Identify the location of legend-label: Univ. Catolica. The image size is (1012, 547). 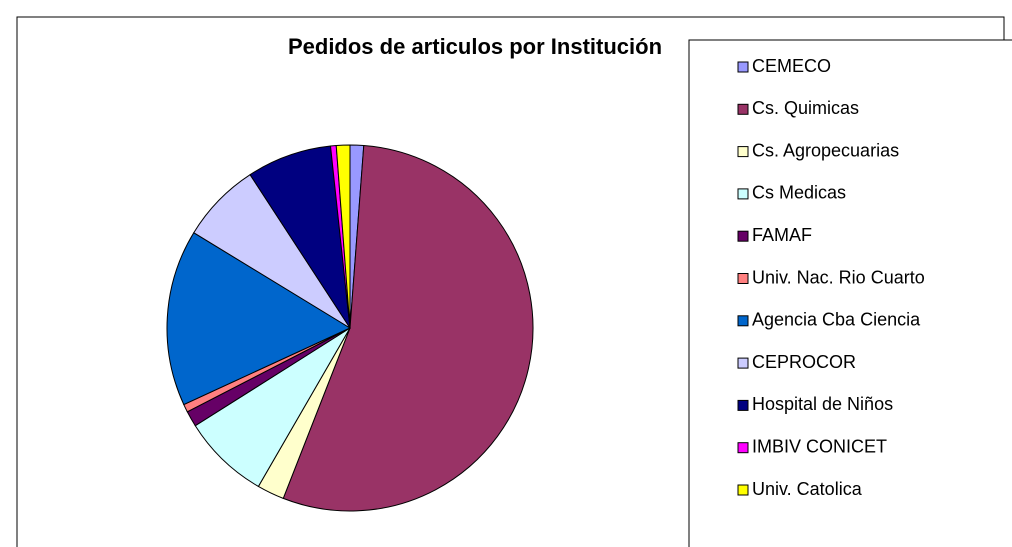
(807, 489).